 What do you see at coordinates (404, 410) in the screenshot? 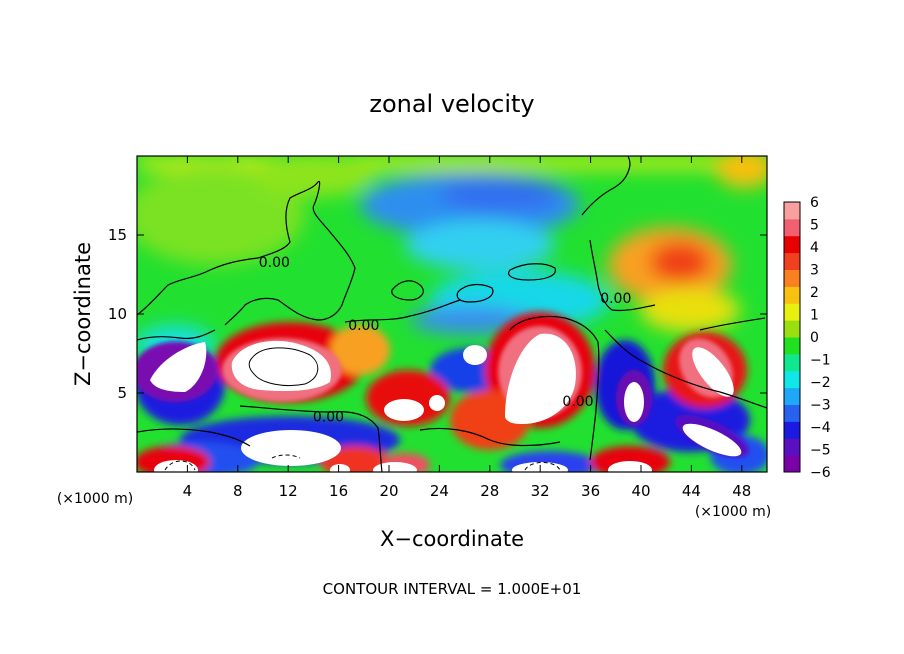
I see `white-small-positive` at bounding box center [404, 410].